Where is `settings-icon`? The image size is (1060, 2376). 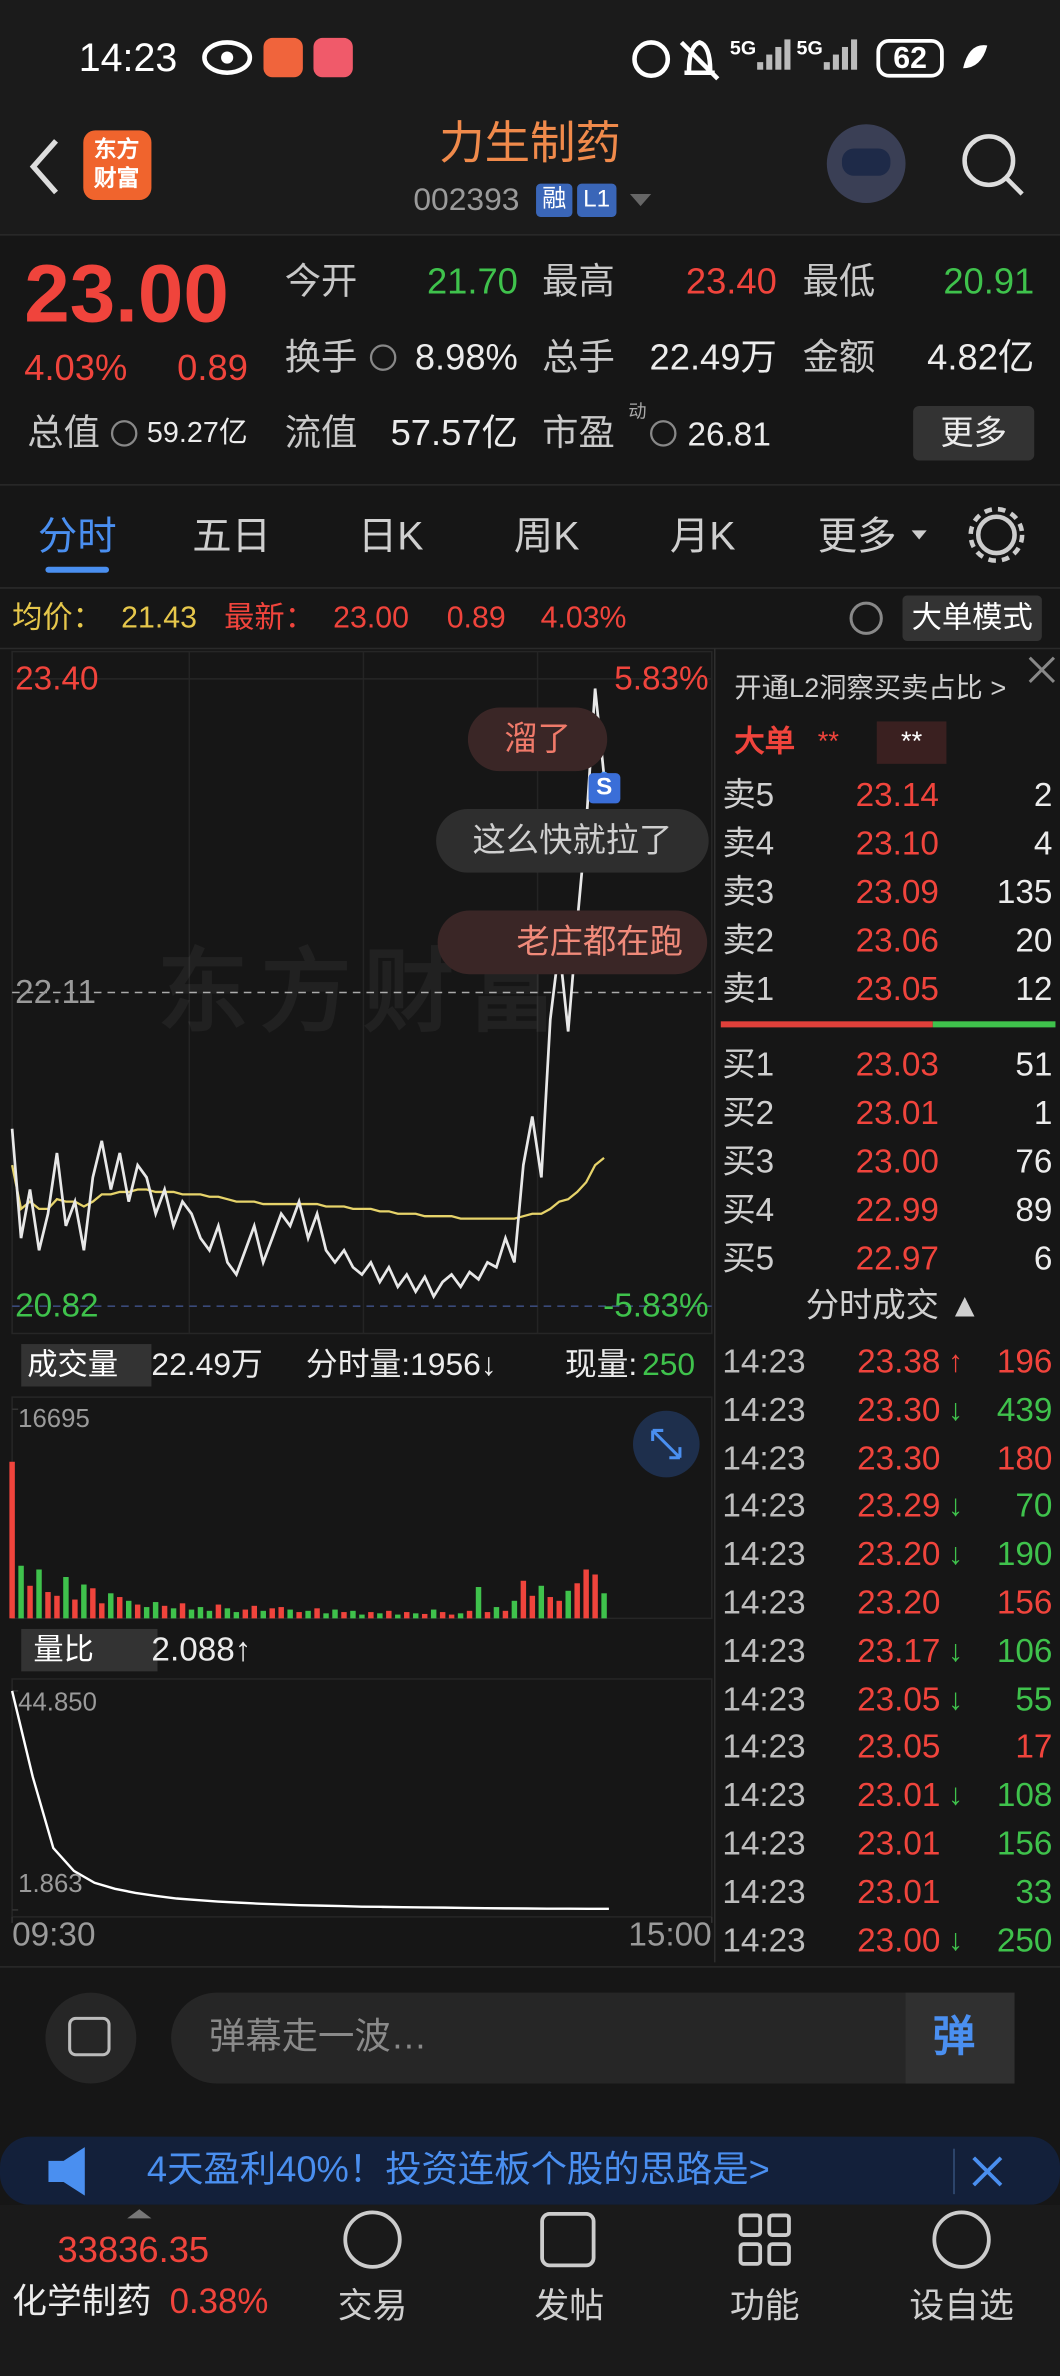 settings-icon is located at coordinates (996, 535).